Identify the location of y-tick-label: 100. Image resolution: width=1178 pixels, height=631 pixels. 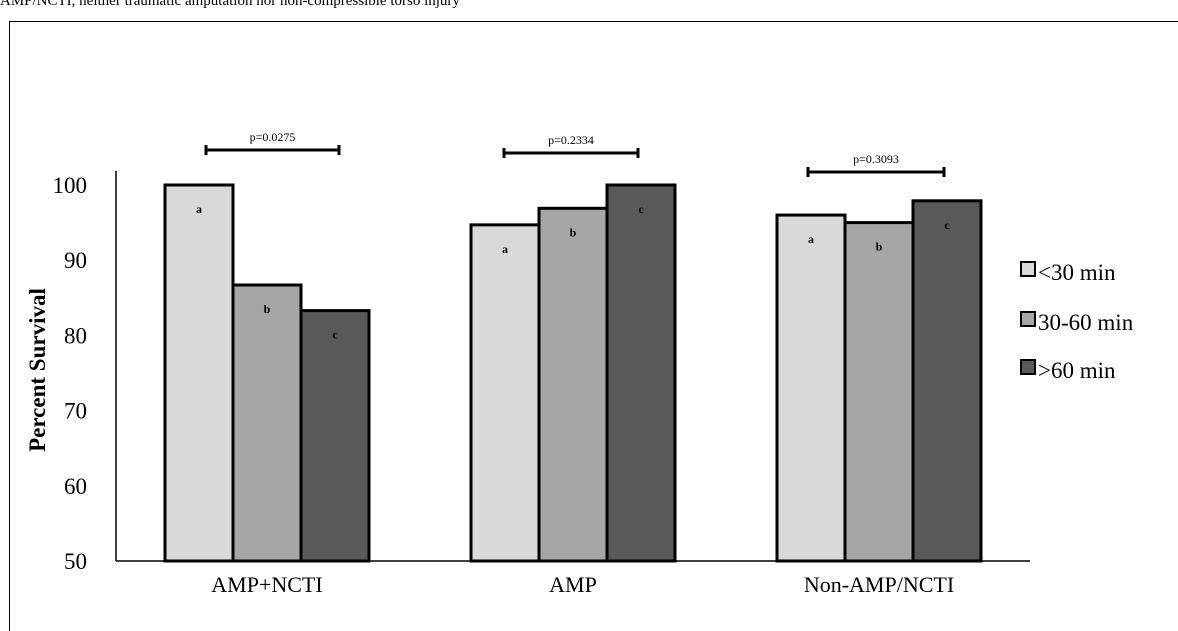
(70, 185).